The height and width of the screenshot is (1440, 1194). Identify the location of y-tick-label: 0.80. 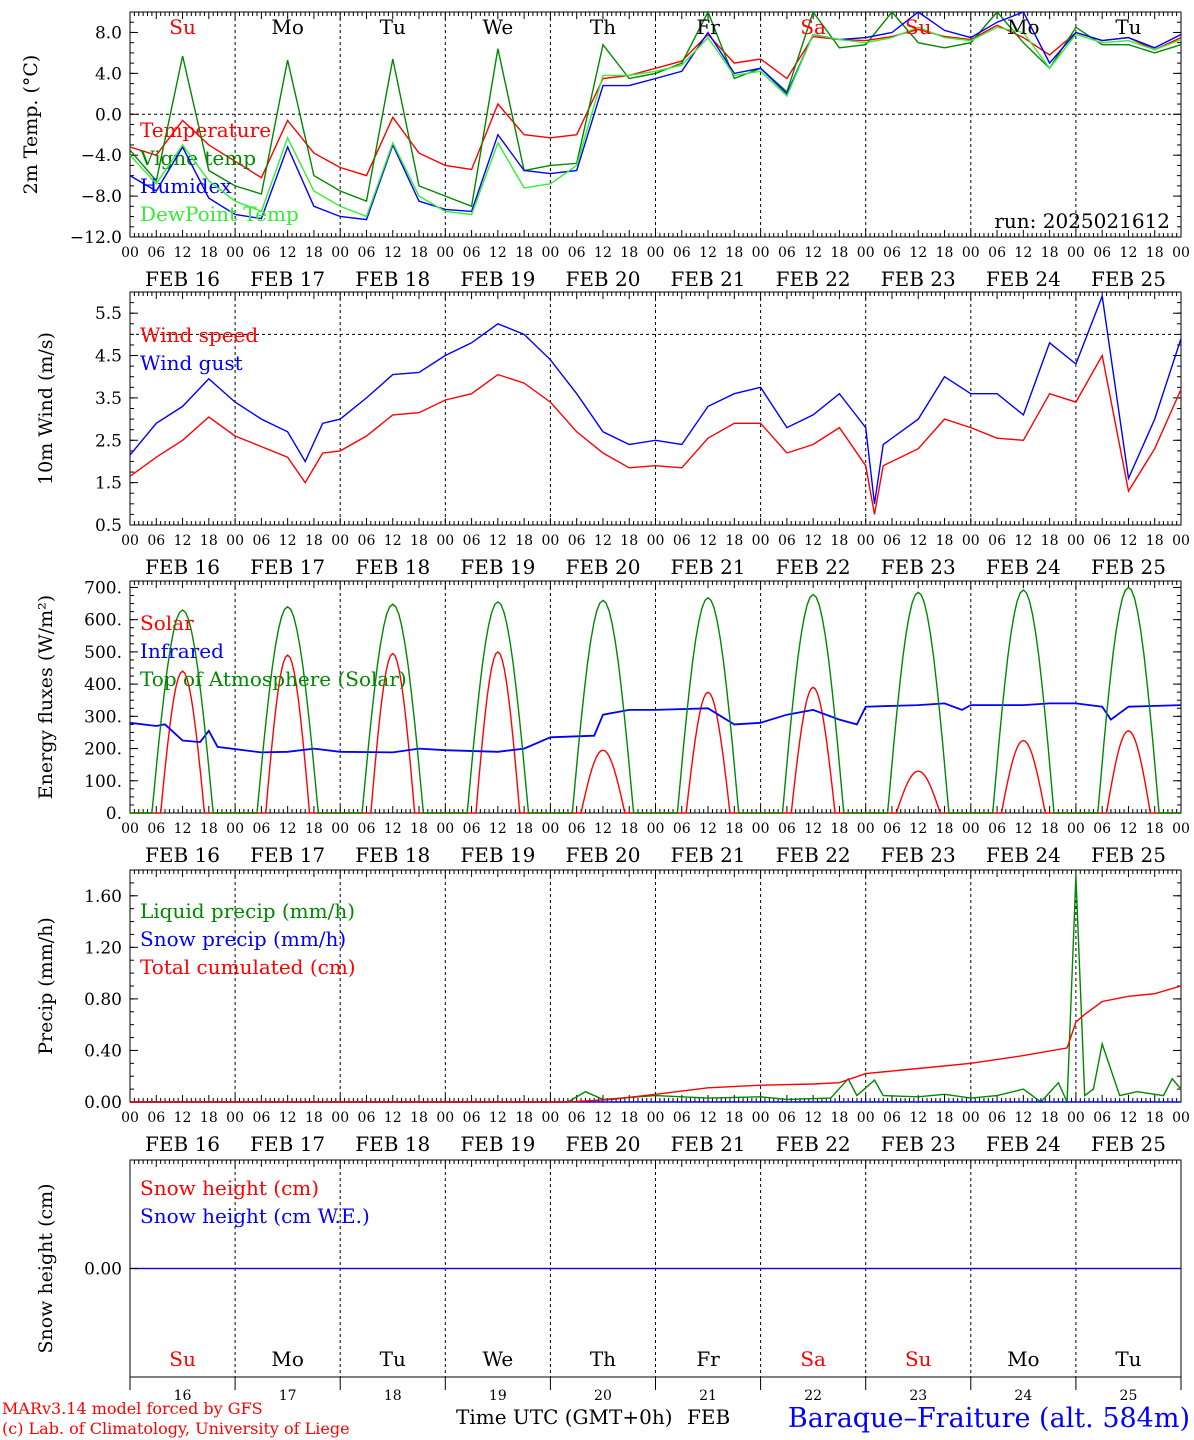
(103, 1000).